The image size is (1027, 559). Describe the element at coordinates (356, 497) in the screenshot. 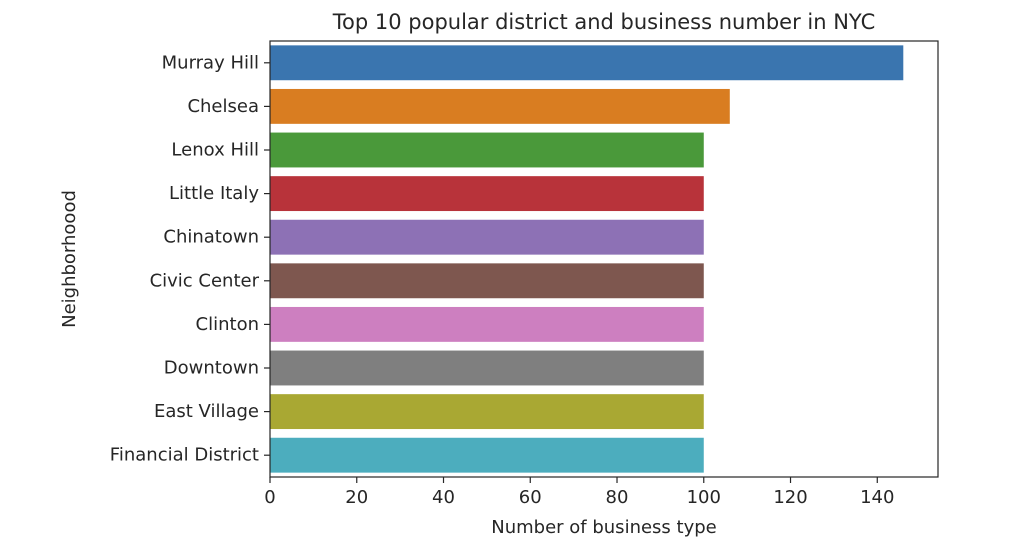

I see `x-tick-label: 20` at that location.